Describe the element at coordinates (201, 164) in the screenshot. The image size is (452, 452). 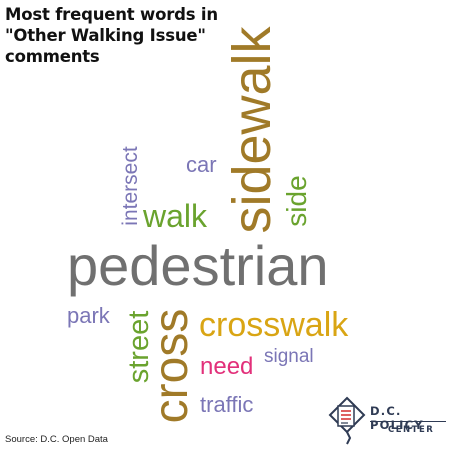
I see `word-car: car` at that location.